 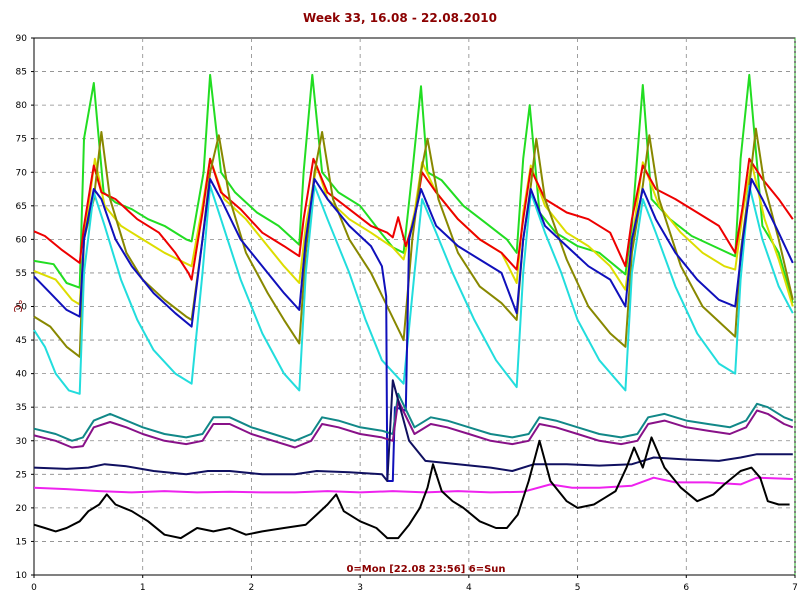 What do you see at coordinates (360, 588) in the screenshot?
I see `x-tick-label: 3` at bounding box center [360, 588].